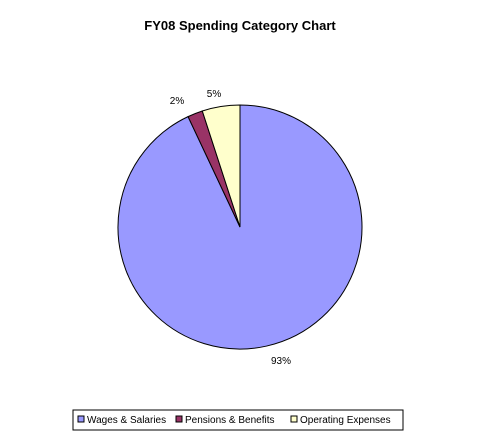 The width and height of the screenshot is (481, 440). What do you see at coordinates (126, 420) in the screenshot?
I see `legend-label: Wages & Salaries` at bounding box center [126, 420].